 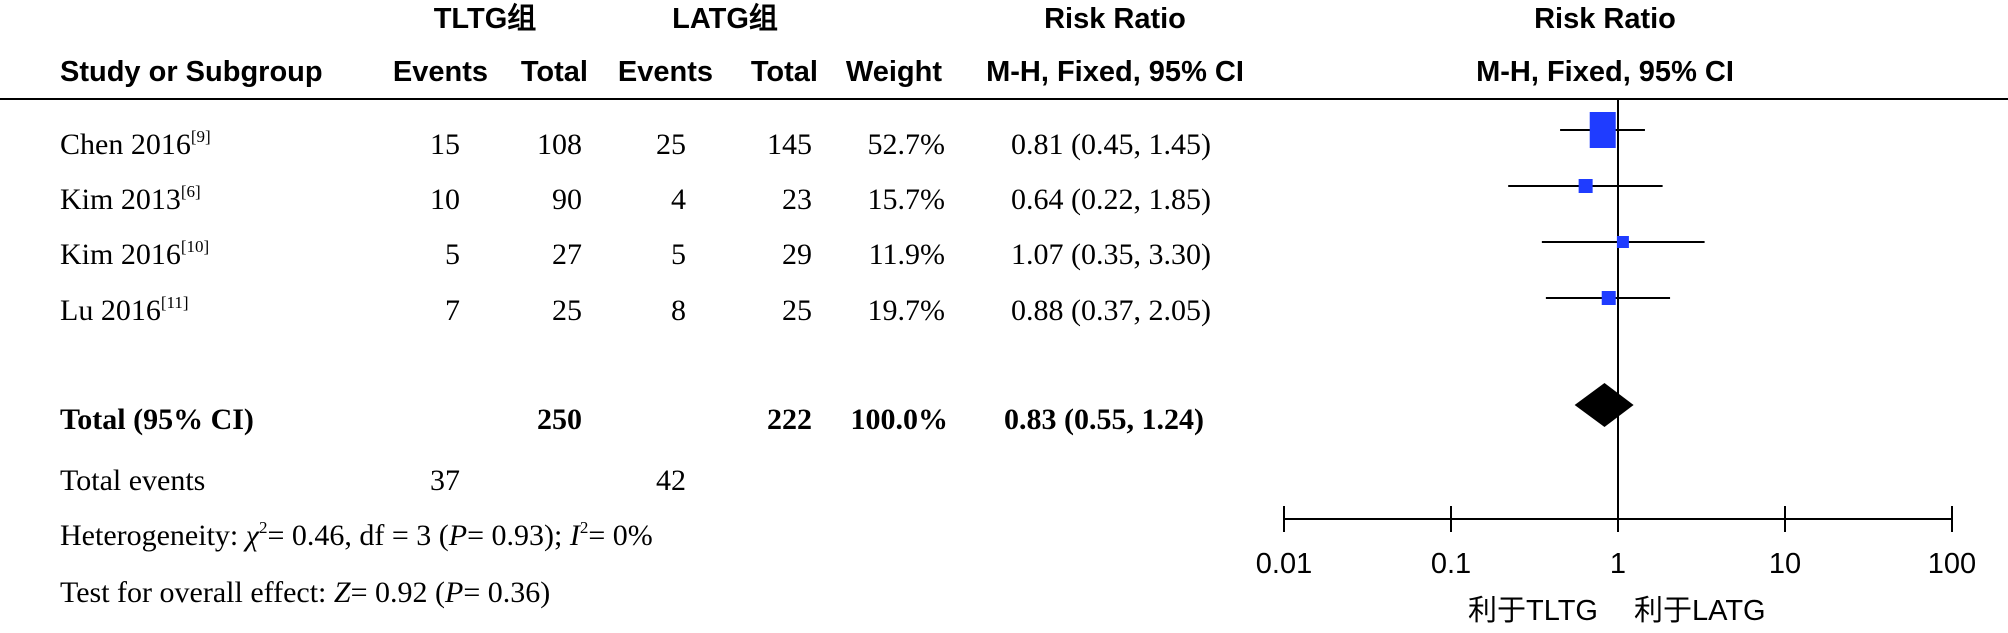 I want to click on study-weight: 52.7%, so click(x=906, y=144).